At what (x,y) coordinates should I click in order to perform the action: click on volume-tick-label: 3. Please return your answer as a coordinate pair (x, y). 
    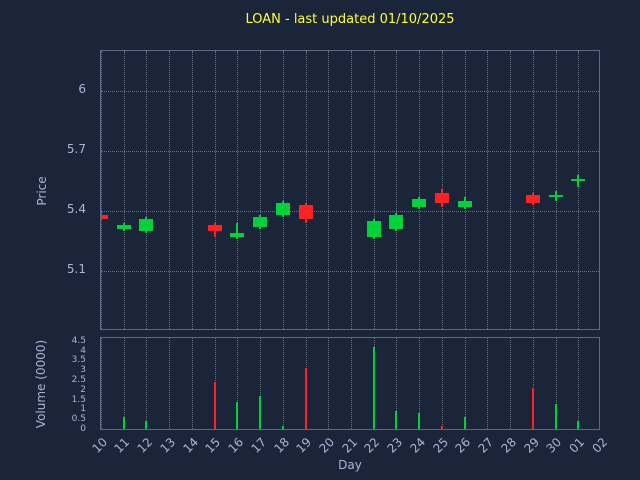
    Looking at the image, I should click on (83, 370).